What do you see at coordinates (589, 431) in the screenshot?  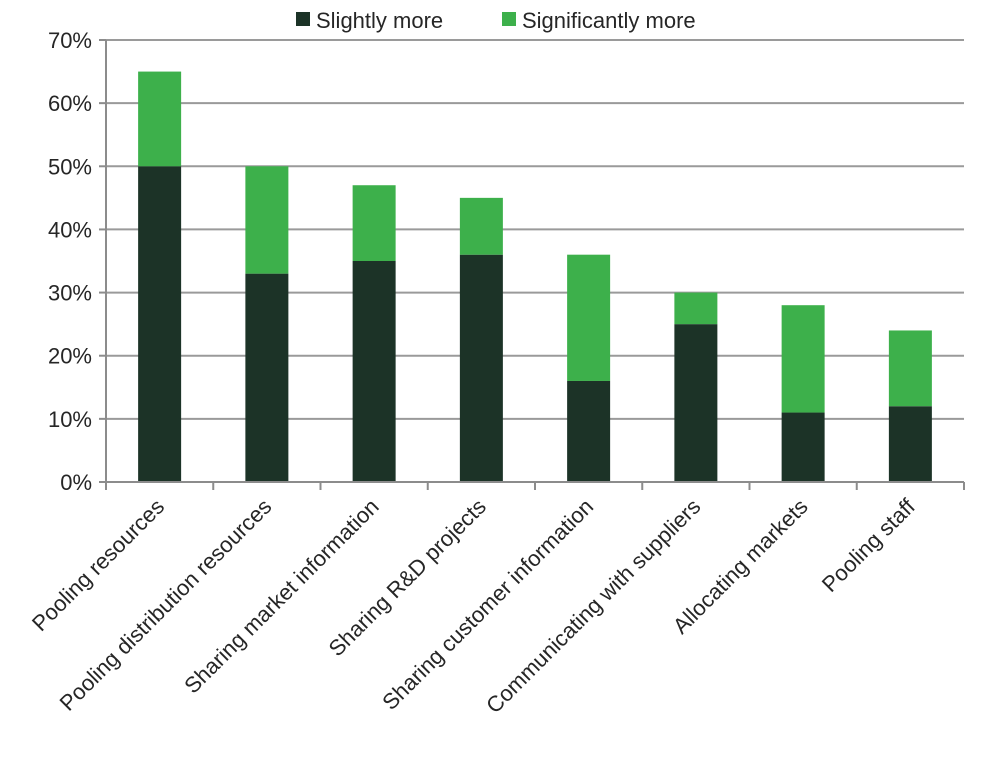 I see `bar-slightly-more-sharing-customer-information` at bounding box center [589, 431].